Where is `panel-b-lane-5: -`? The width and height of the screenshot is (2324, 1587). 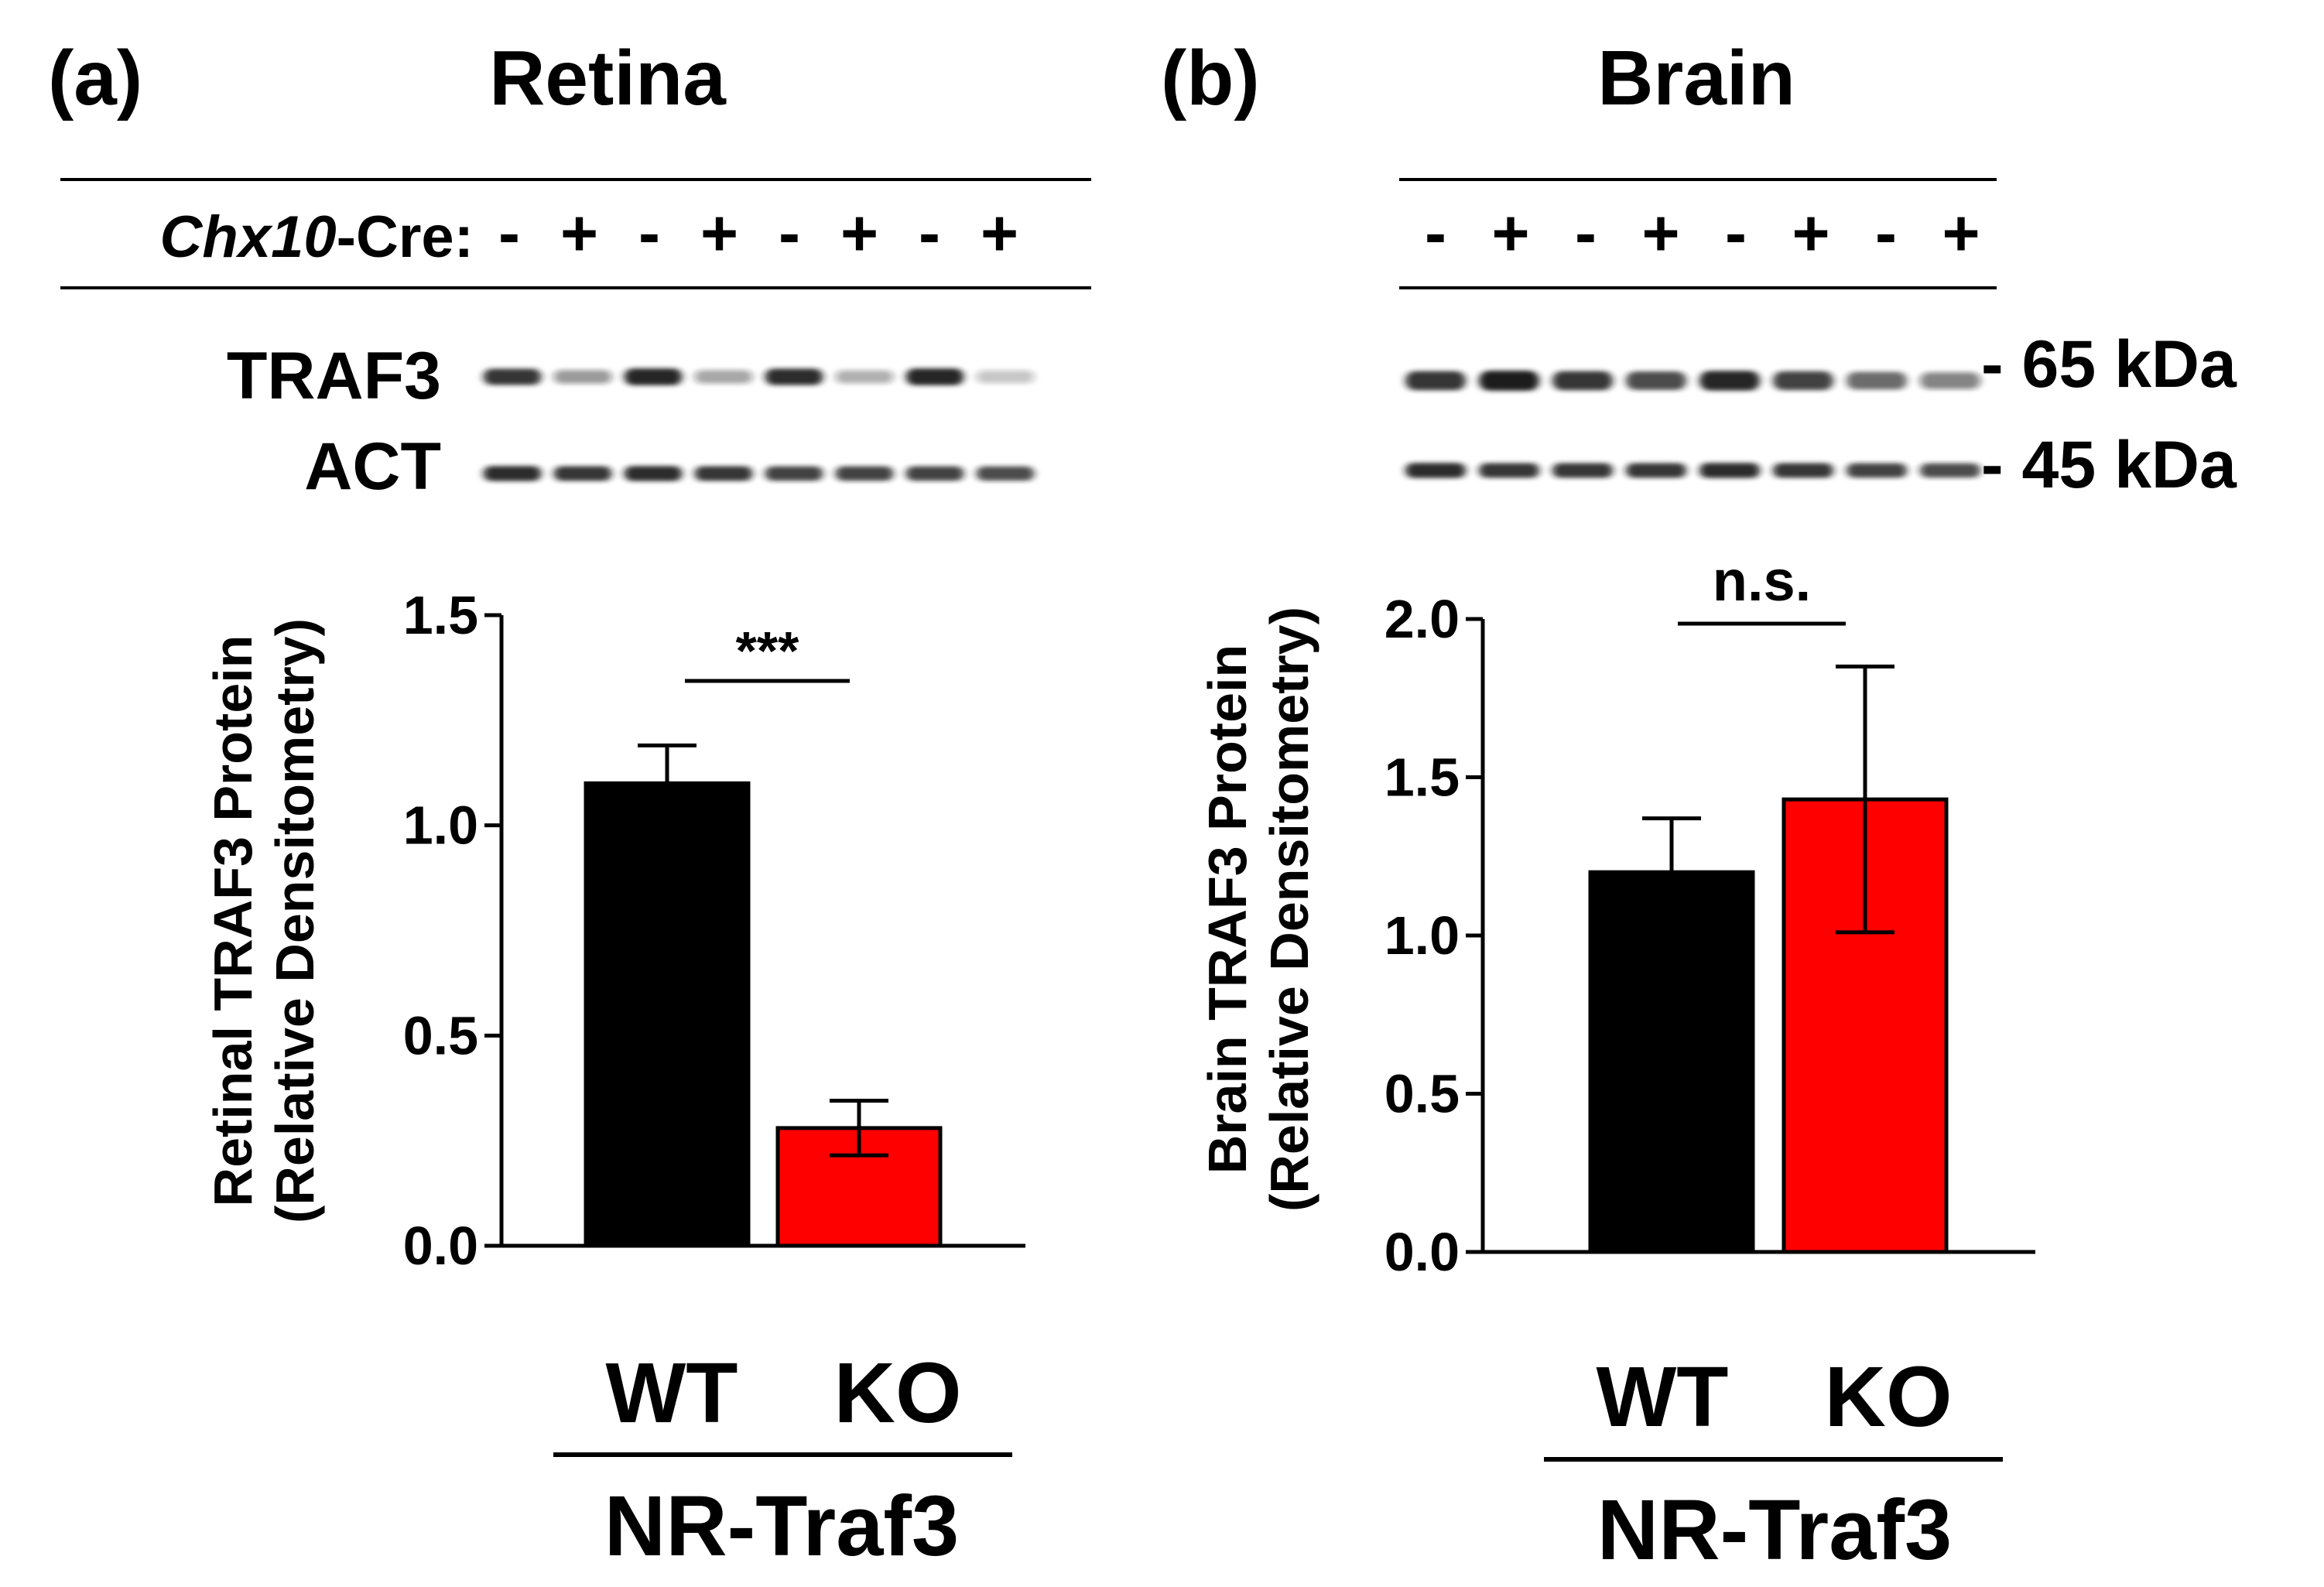 panel-b-lane-5: - is located at coordinates (1736, 233).